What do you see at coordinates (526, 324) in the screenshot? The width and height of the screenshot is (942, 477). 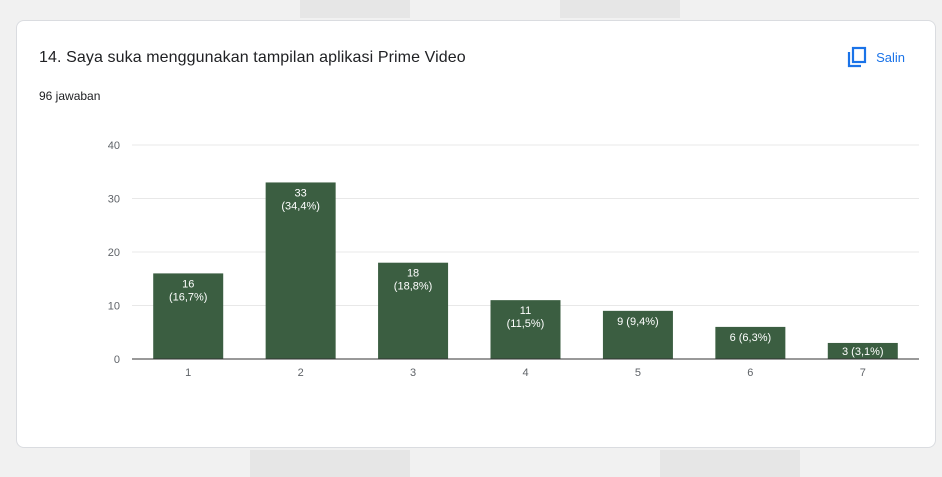 I see `data-label: (11,5%)` at bounding box center [526, 324].